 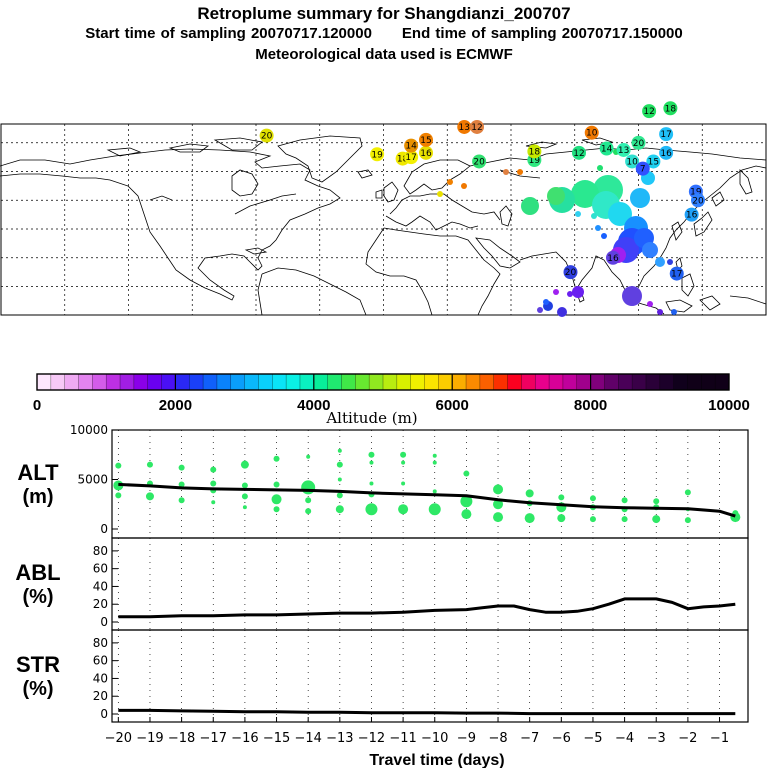 What do you see at coordinates (37, 597) in the screenshot?
I see `y-axis-unit: (%)` at bounding box center [37, 597].